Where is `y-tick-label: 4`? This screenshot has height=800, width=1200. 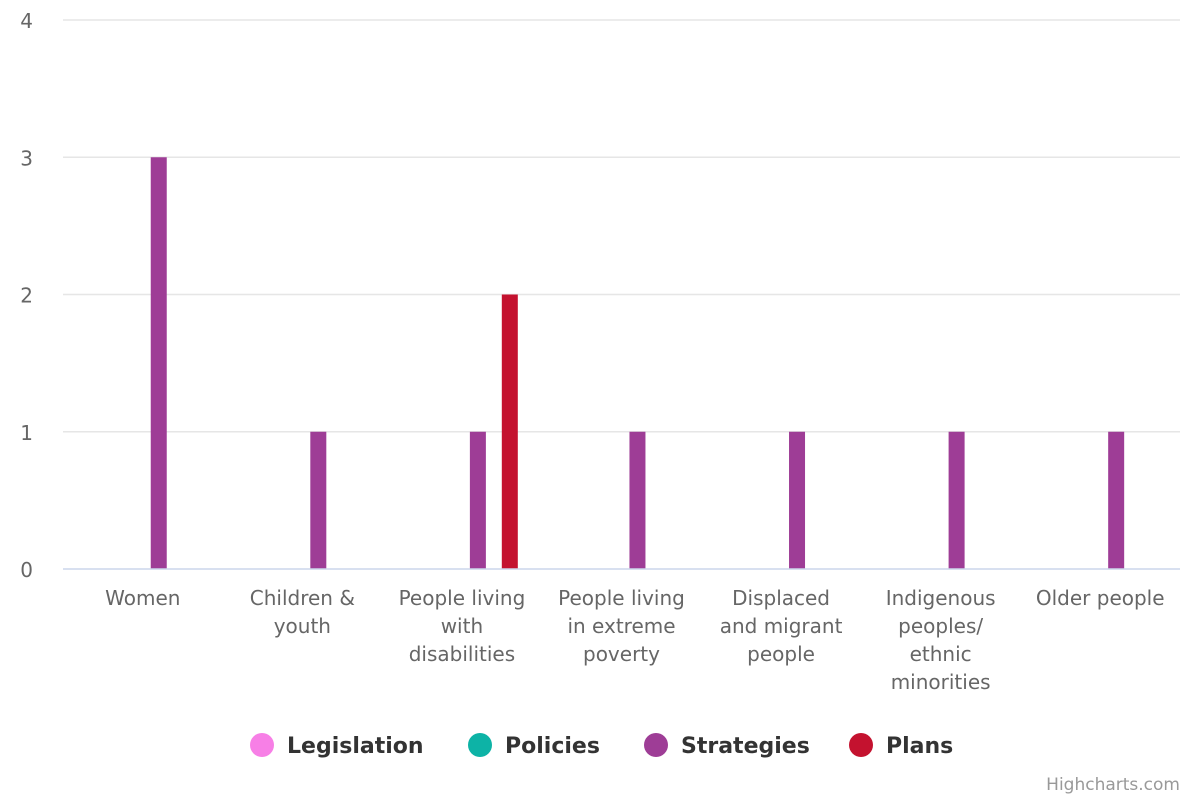 y-tick-label: 4 is located at coordinates (26, 21).